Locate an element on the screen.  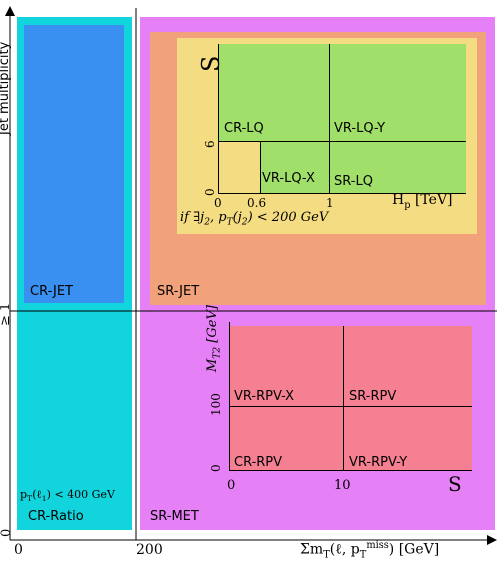
s-panel-y-axis-label: S is located at coordinates (211, 63).